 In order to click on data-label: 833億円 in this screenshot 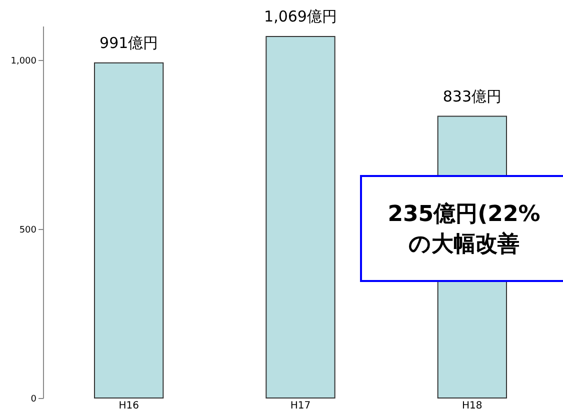, I will do `click(472, 96)`.